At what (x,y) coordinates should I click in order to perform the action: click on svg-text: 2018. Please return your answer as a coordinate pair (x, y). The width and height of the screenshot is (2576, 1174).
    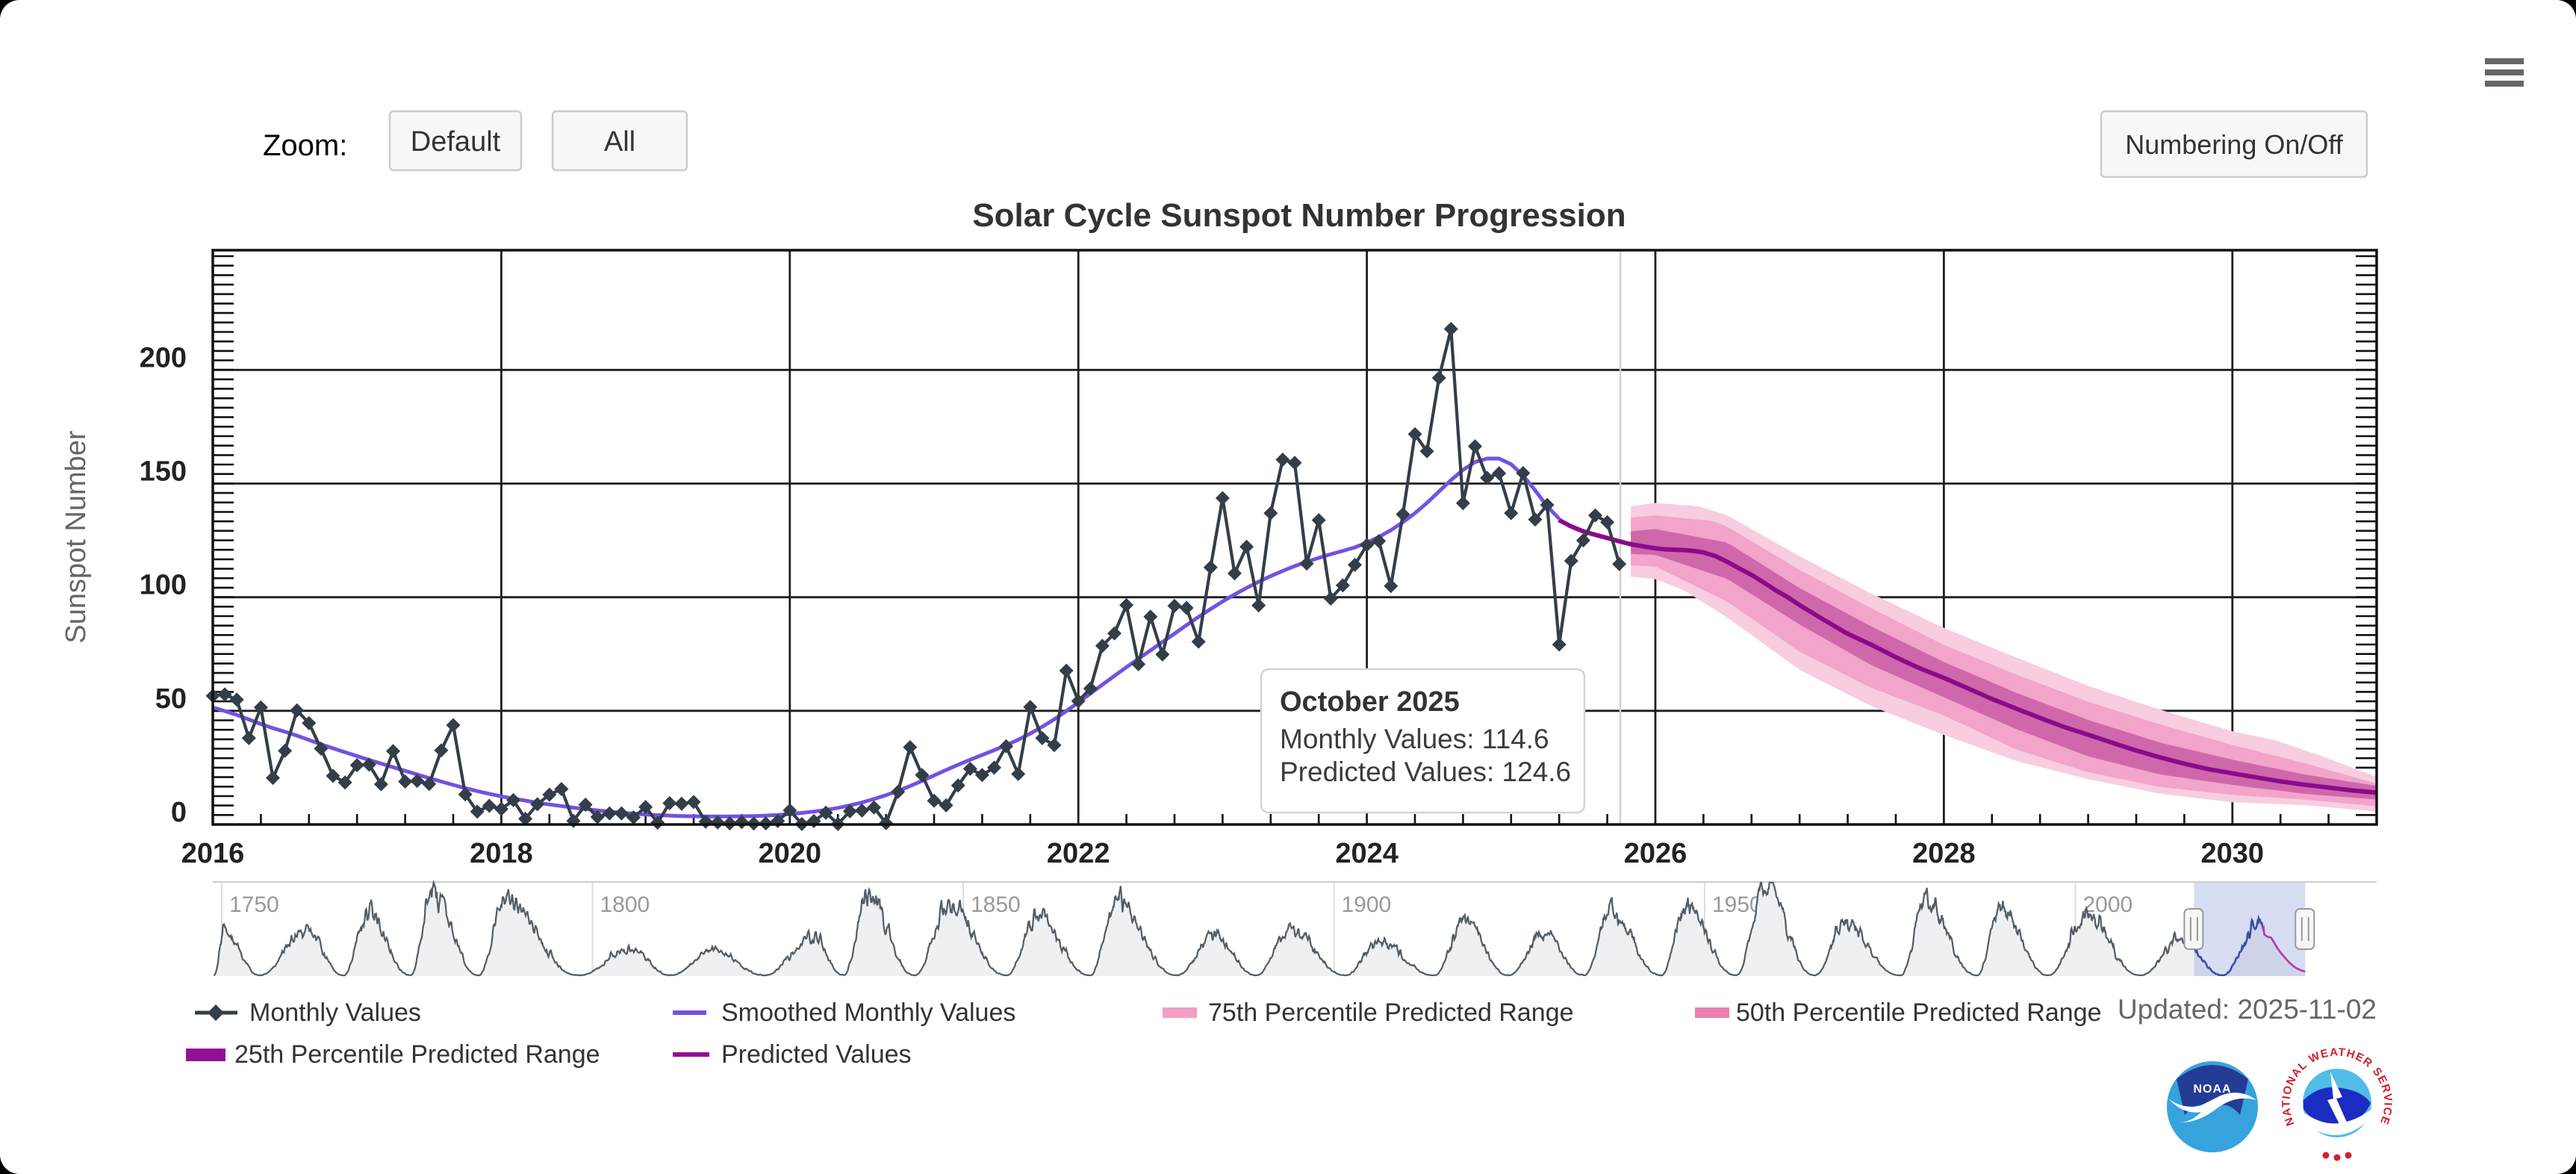
    Looking at the image, I should click on (501, 853).